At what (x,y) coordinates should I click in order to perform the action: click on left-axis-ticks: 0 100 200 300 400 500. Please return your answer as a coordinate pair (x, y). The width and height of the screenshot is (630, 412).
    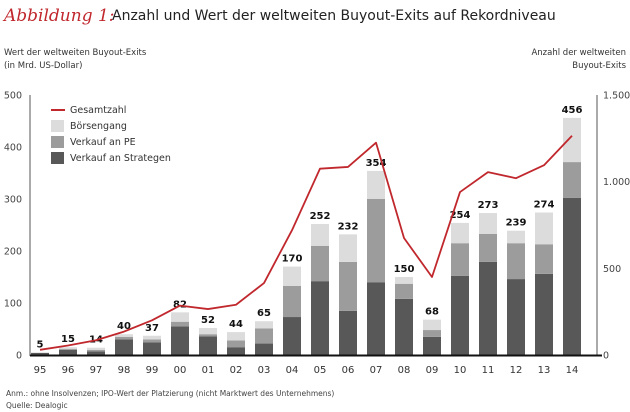
    Looking at the image, I should click on (13, 226).